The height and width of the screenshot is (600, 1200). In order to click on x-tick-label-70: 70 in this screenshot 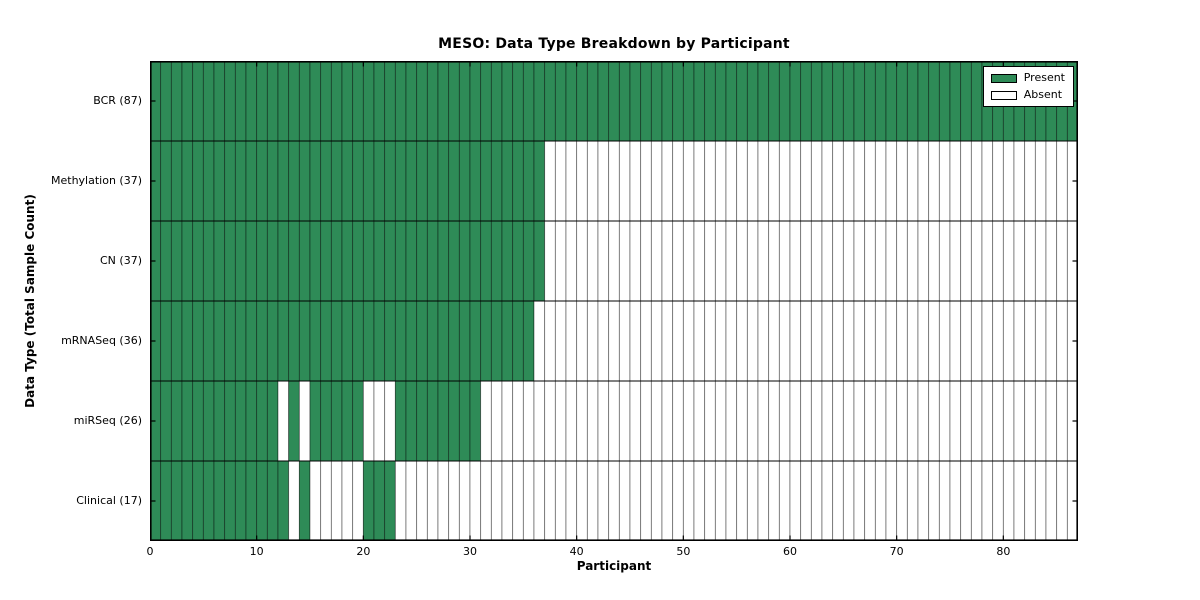, I will do `click(896, 551)`.